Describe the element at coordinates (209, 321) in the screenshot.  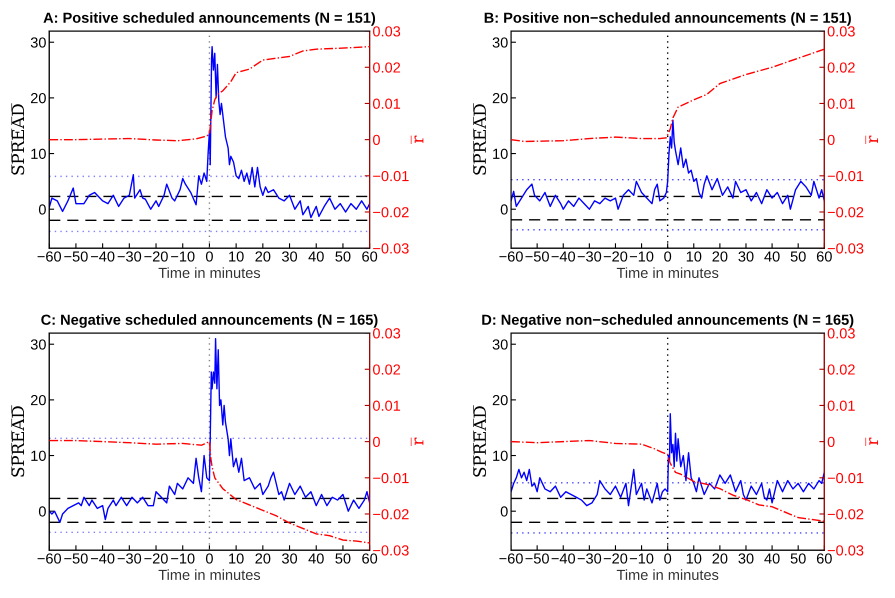
I see `chart-title: C: Negative scheduled announcements (N = 165)` at that location.